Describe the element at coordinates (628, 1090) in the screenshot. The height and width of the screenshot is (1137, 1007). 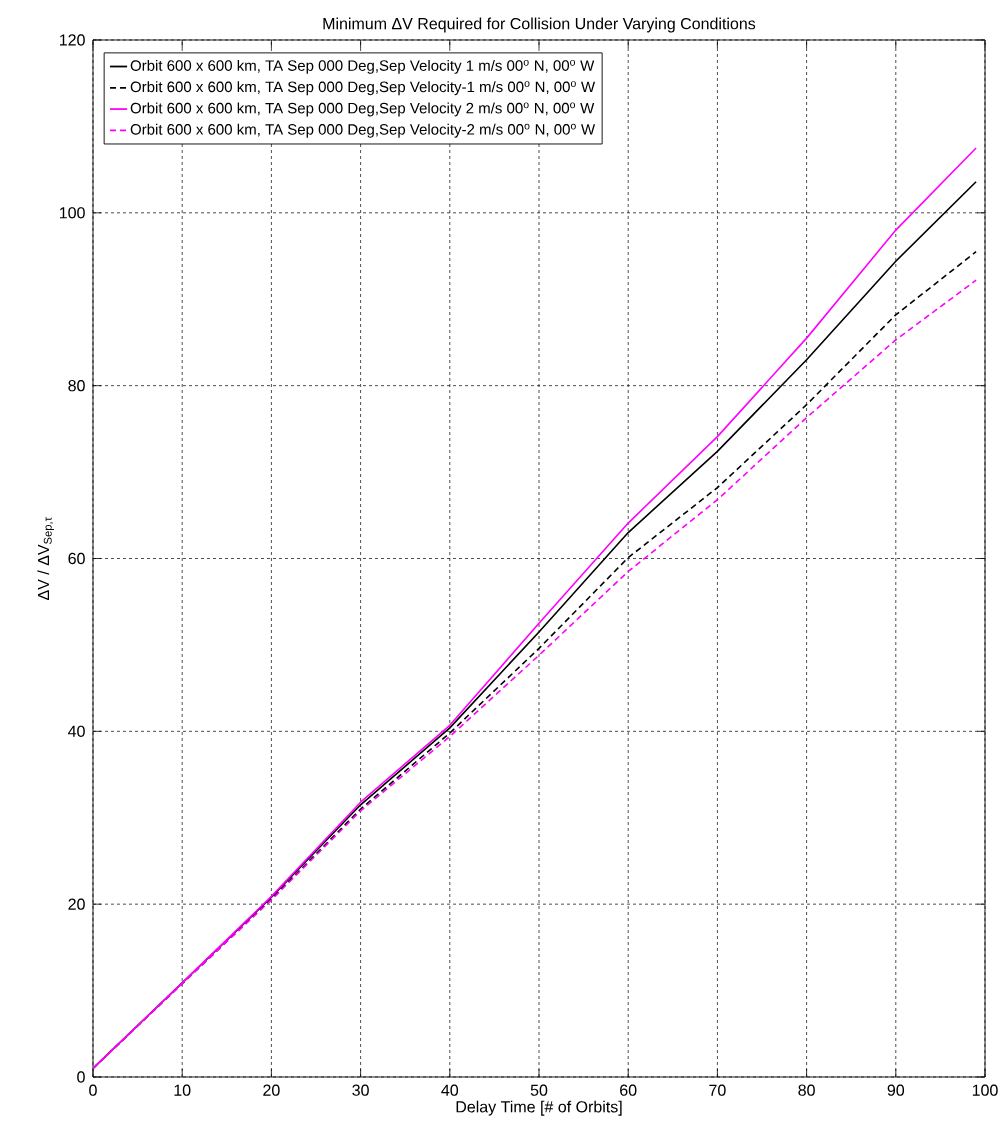
I see `x-tick-label: 60` at that location.